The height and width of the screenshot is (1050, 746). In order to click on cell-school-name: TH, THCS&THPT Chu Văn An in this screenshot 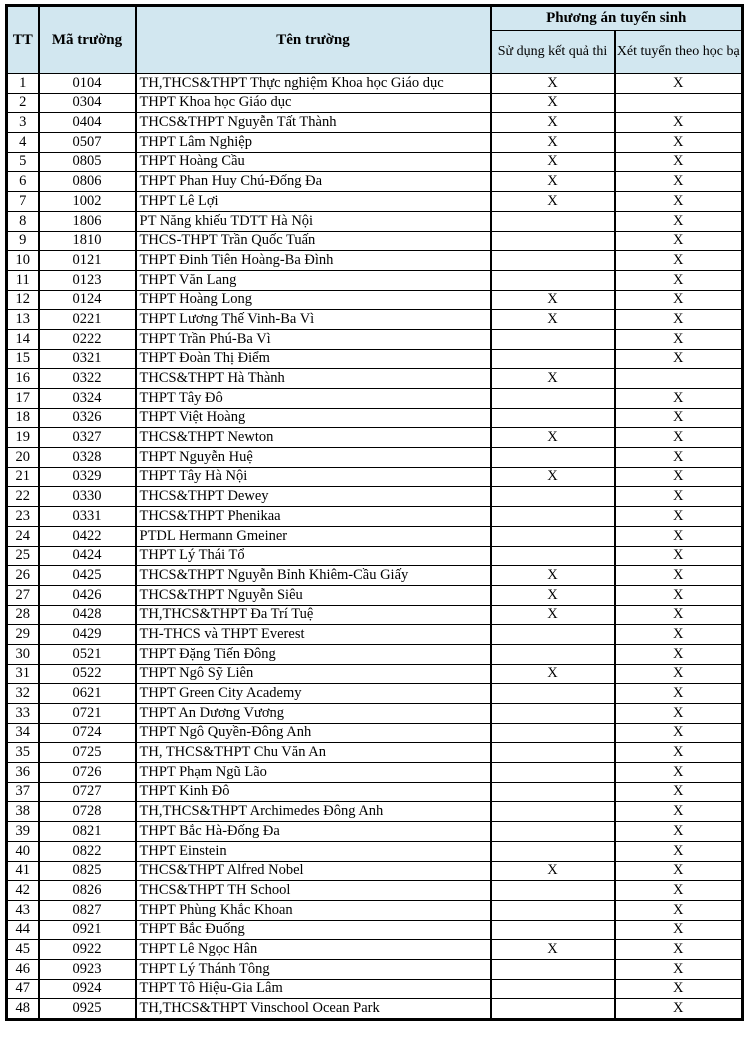, I will do `click(313, 753)`.